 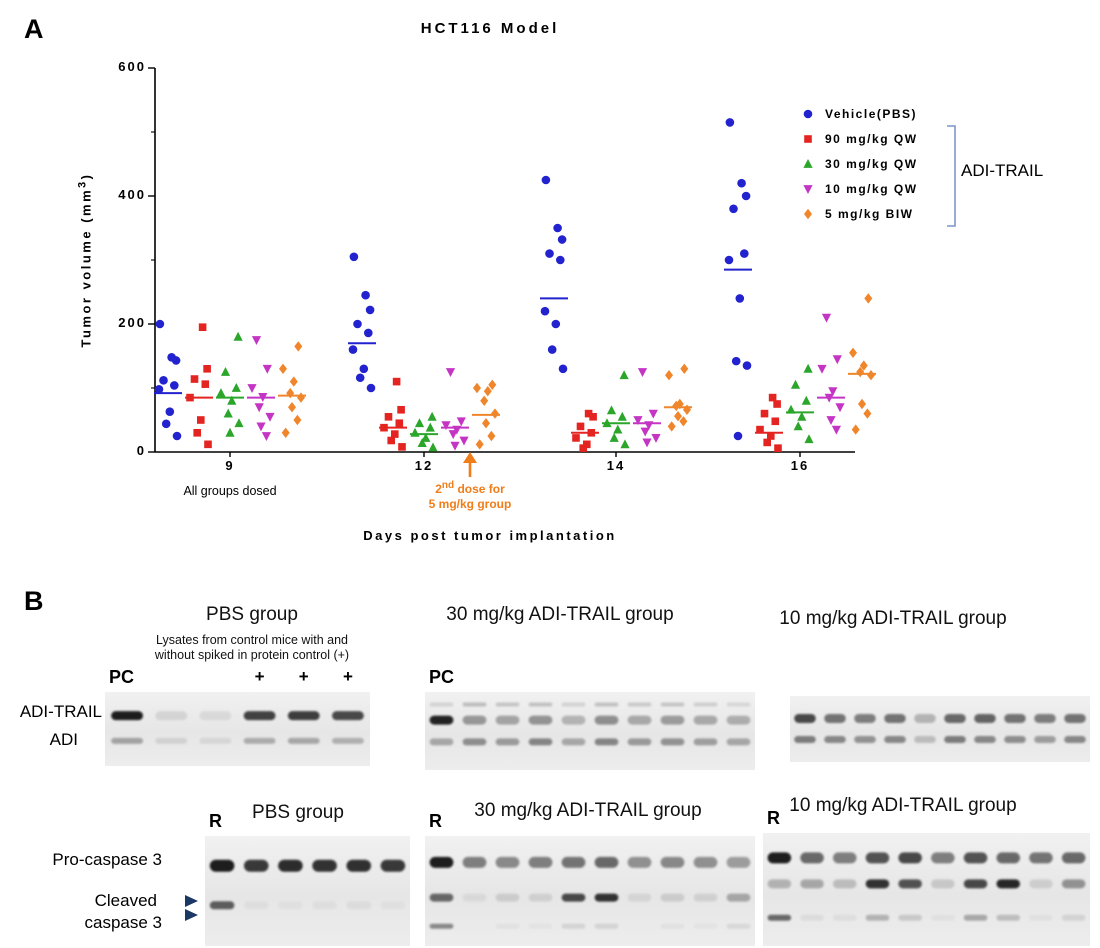 What do you see at coordinates (123, 922) in the screenshot?
I see `band-label-cleaved-caspase-3: caspase 3` at bounding box center [123, 922].